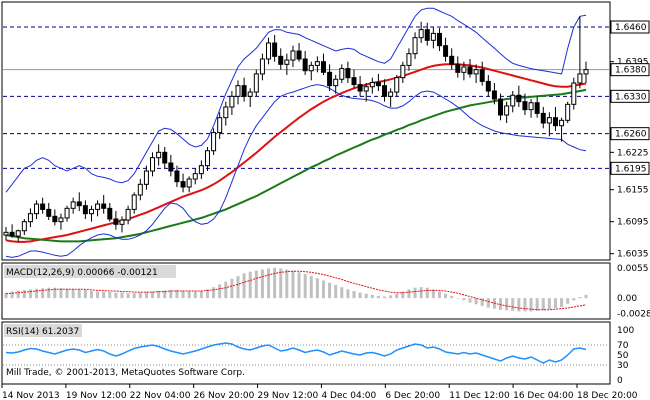 This screenshot has width=650, height=400. What do you see at coordinates (633, 153) in the screenshot?
I see `price-tick-label: 1.6225` at bounding box center [633, 153].